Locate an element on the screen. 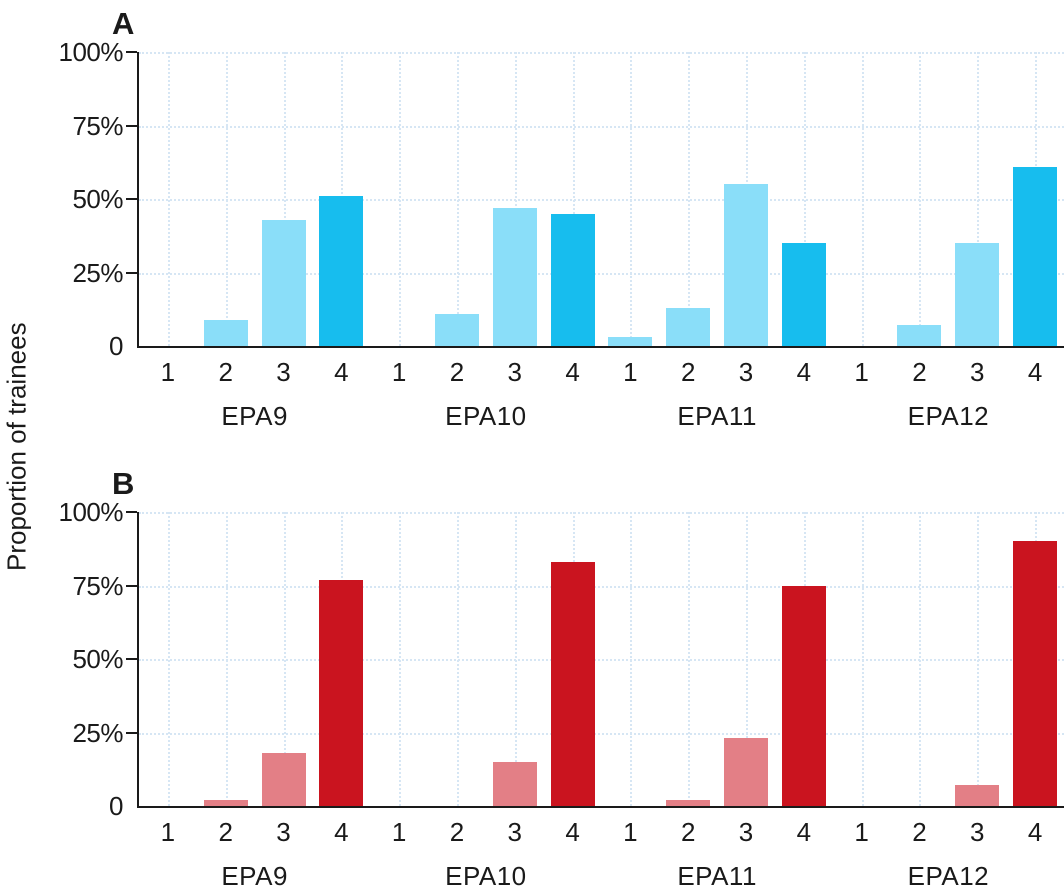  panel-b-group-labels: EPA9 EPA10 EPA11 EPA12 is located at coordinates (601, 875).